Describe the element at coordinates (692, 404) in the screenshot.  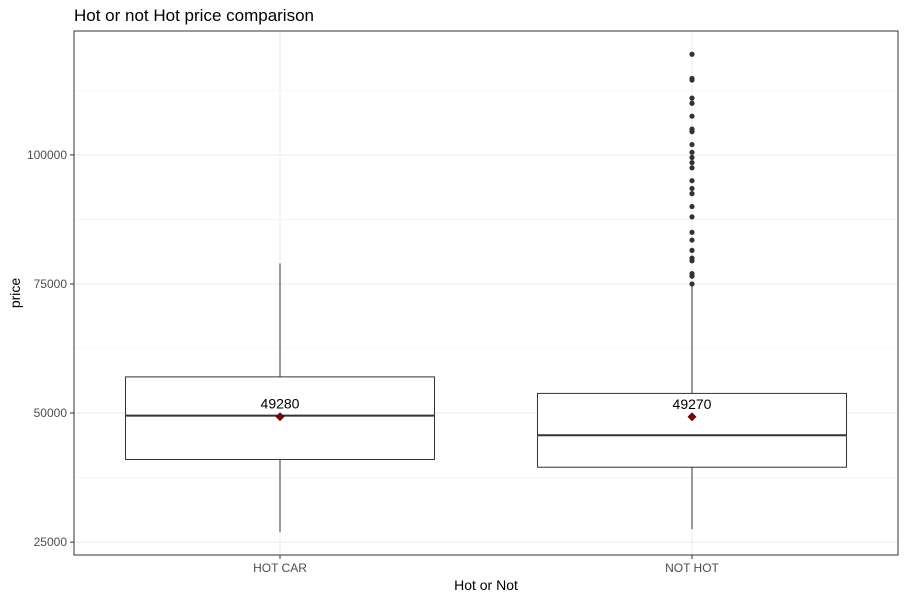
I see `mean-label: 49270` at that location.